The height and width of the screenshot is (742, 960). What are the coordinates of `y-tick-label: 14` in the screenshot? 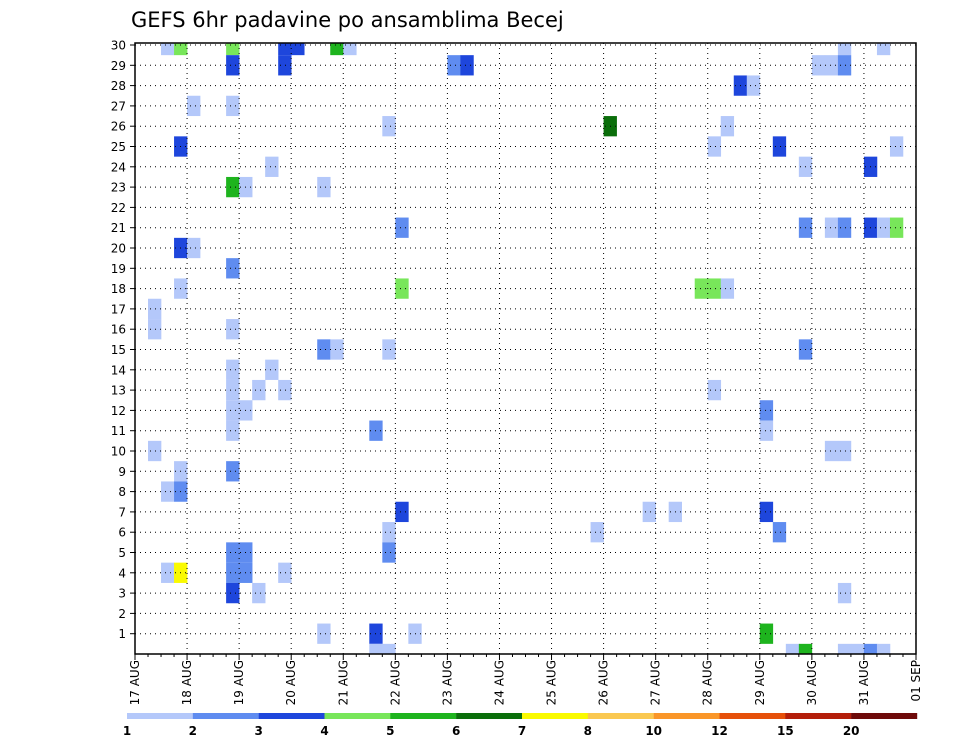 It's located at (118, 370).